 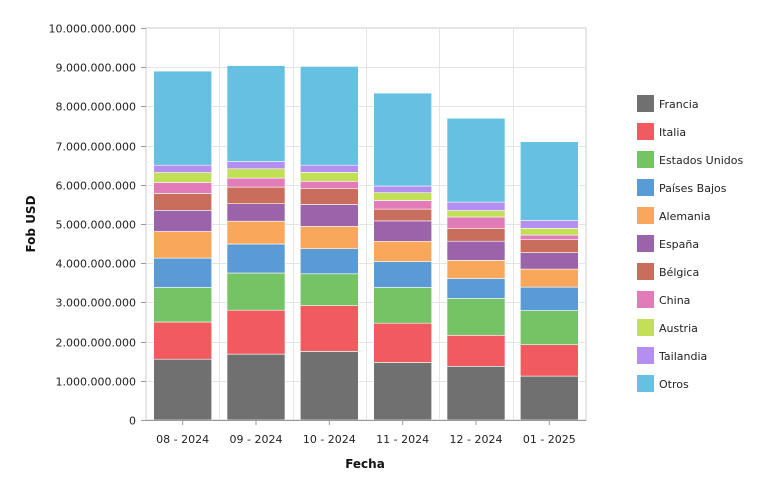 I want to click on x-tick-label: 09 - 2024, so click(x=256, y=439).